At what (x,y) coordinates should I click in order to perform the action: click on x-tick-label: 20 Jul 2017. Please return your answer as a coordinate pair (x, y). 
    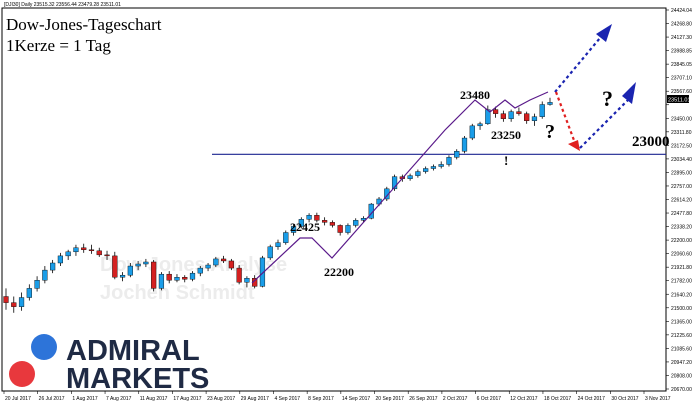
    Looking at the image, I should click on (18, 399).